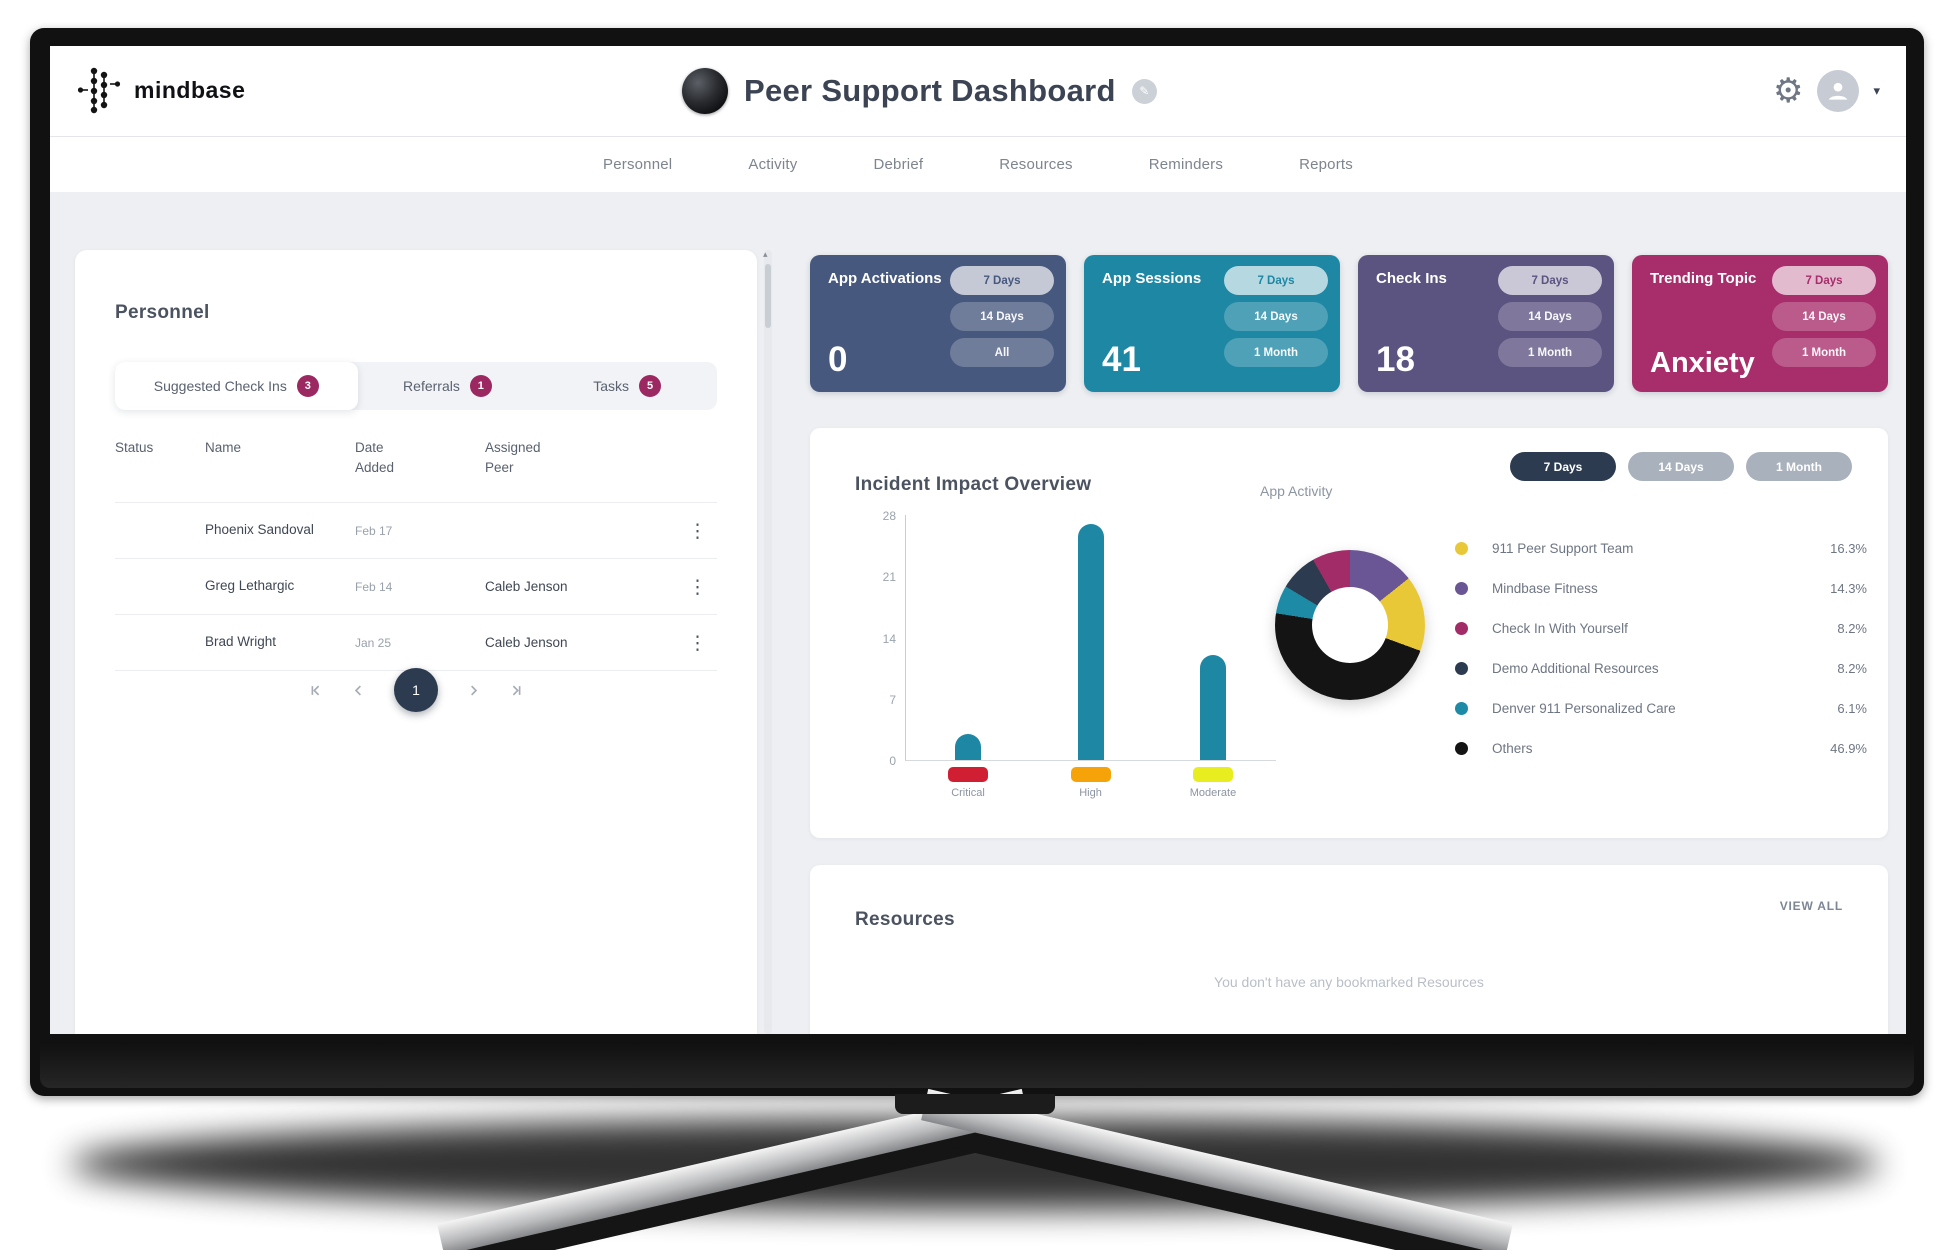 This screenshot has height=1250, width=1950. I want to click on legend-item: 911 Peer Support Team 16.3%, so click(1661, 548).